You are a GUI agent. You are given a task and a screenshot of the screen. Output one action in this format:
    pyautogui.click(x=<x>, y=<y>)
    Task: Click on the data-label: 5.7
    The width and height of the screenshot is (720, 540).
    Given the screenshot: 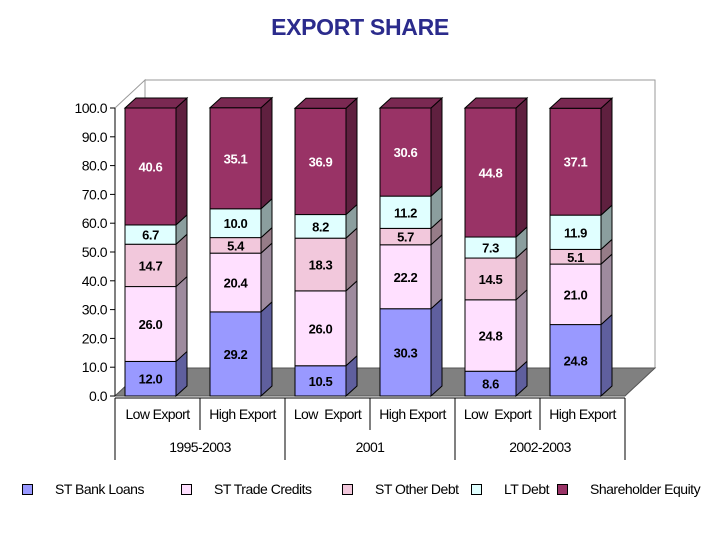 What is the action you would take?
    pyautogui.click(x=405, y=237)
    